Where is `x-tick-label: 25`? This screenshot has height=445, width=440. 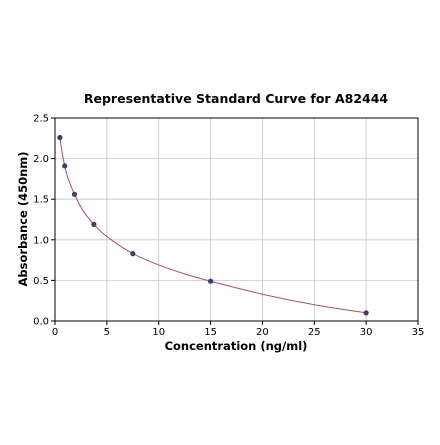
x-tick-label: 25 is located at coordinates (314, 332).